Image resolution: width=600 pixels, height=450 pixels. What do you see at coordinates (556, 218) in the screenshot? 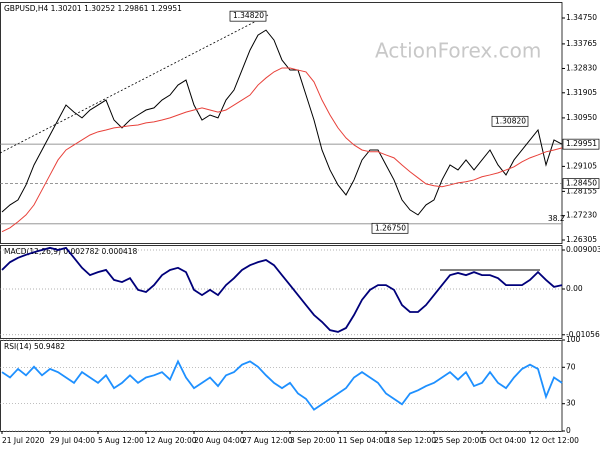
I see `fib-label: 38.2` at bounding box center [556, 218].